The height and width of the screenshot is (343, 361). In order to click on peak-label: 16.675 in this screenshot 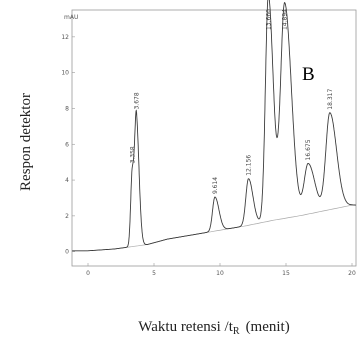, I will do `click(308, 149)`.